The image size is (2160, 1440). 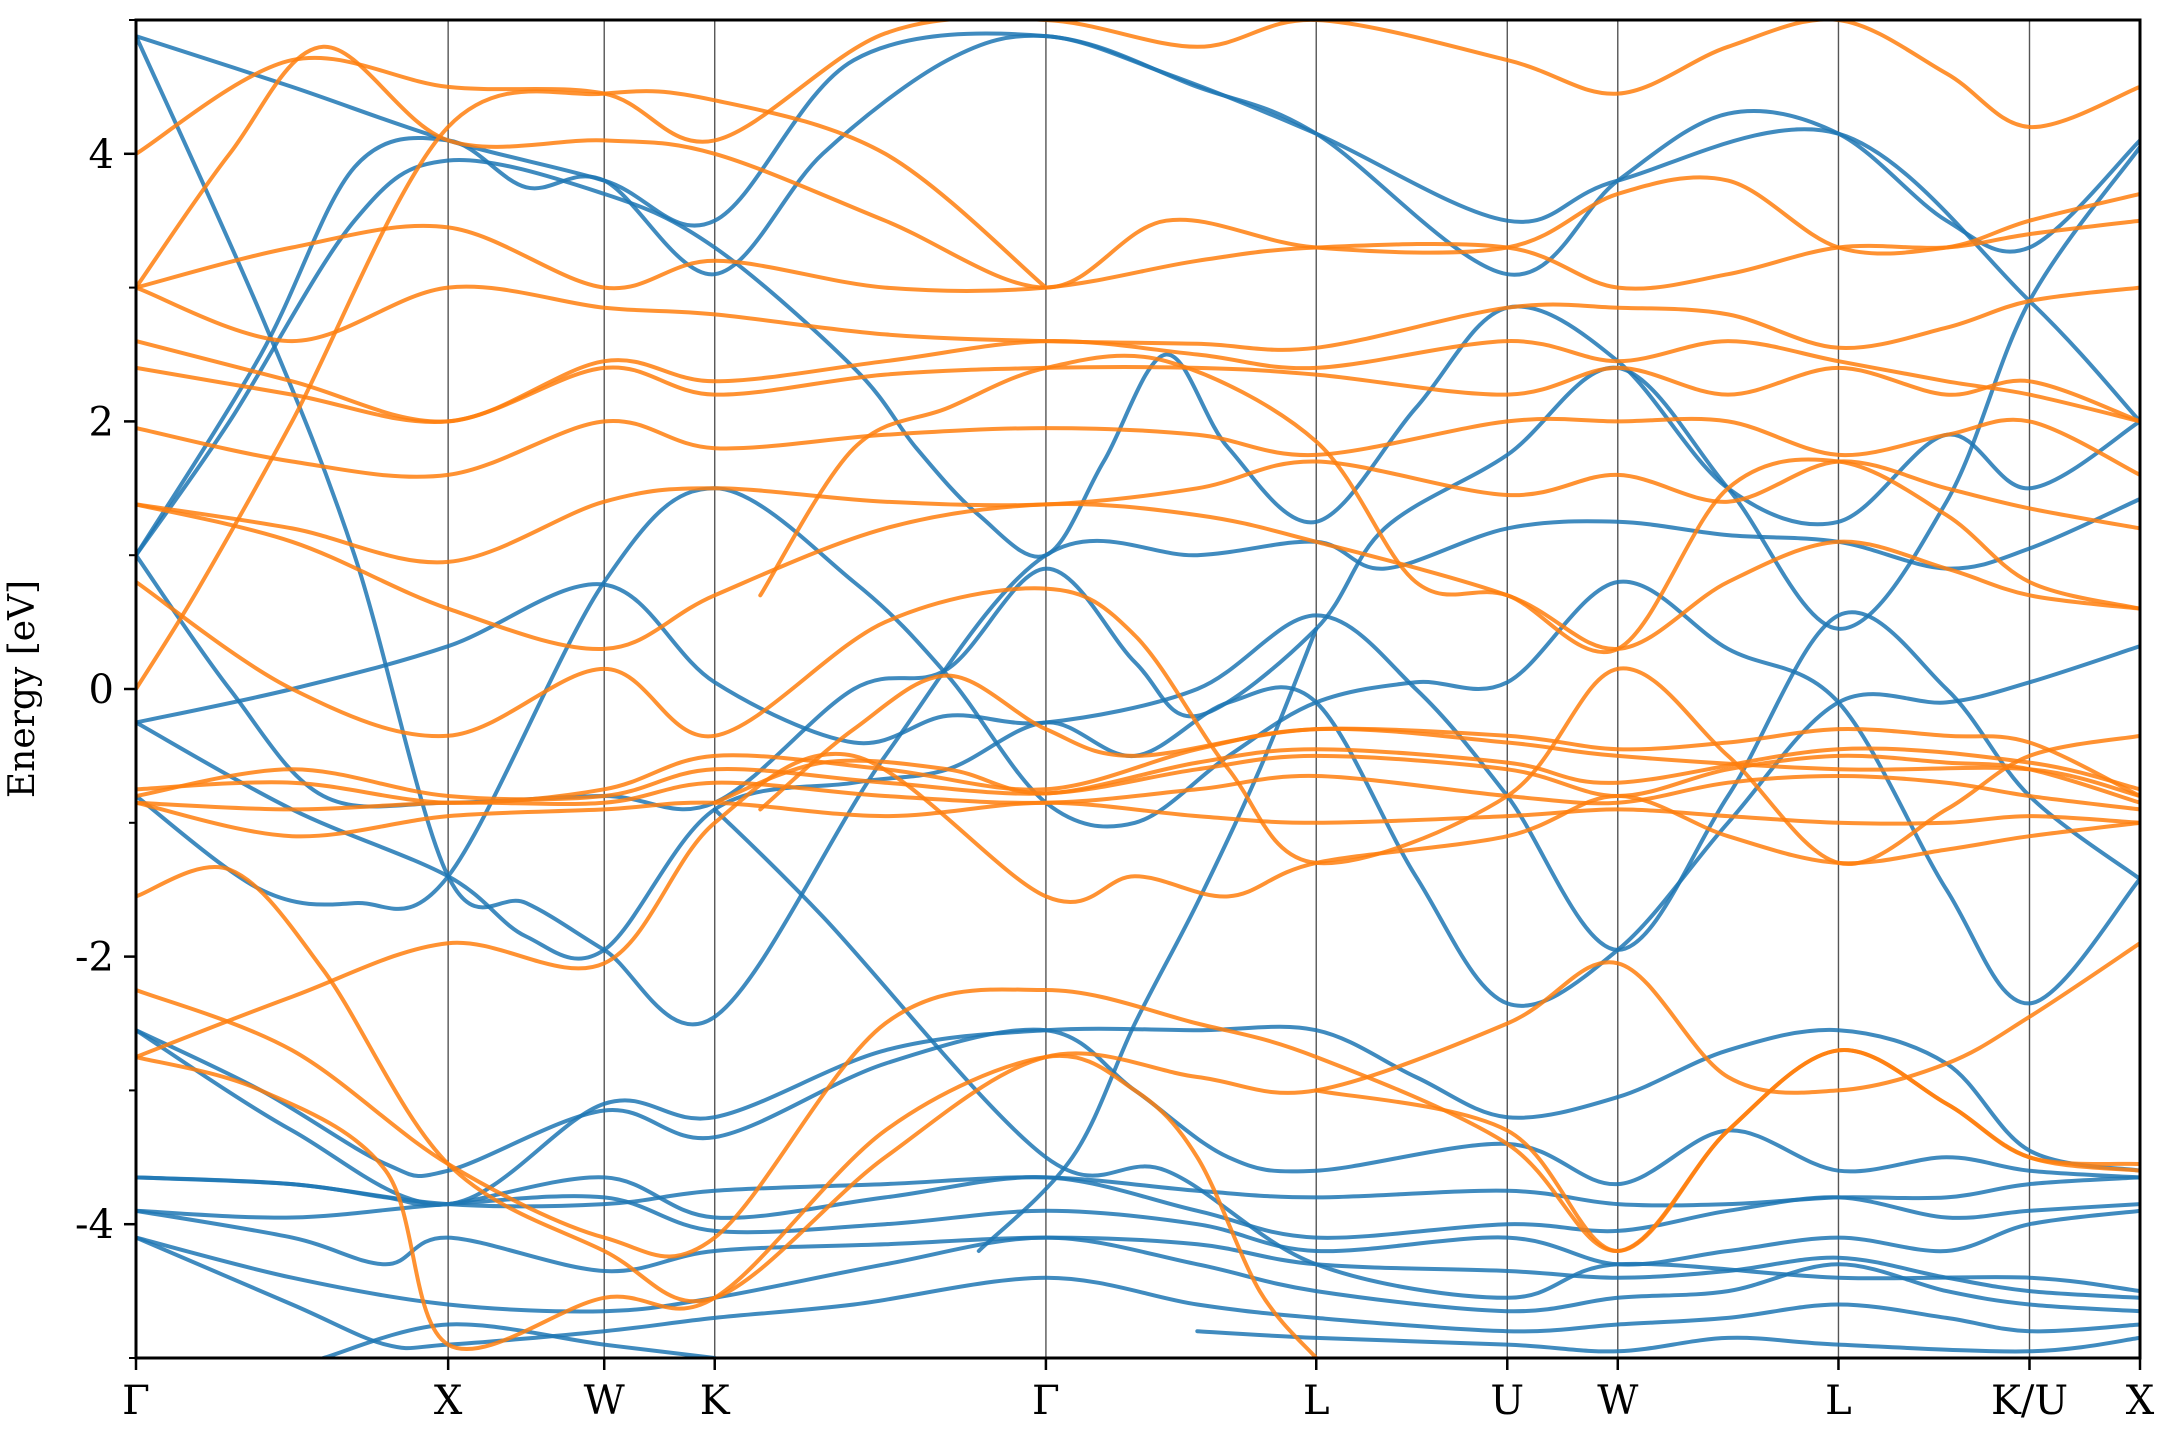 What do you see at coordinates (101, 155) in the screenshot?
I see `y-tick-label: 4` at bounding box center [101, 155].